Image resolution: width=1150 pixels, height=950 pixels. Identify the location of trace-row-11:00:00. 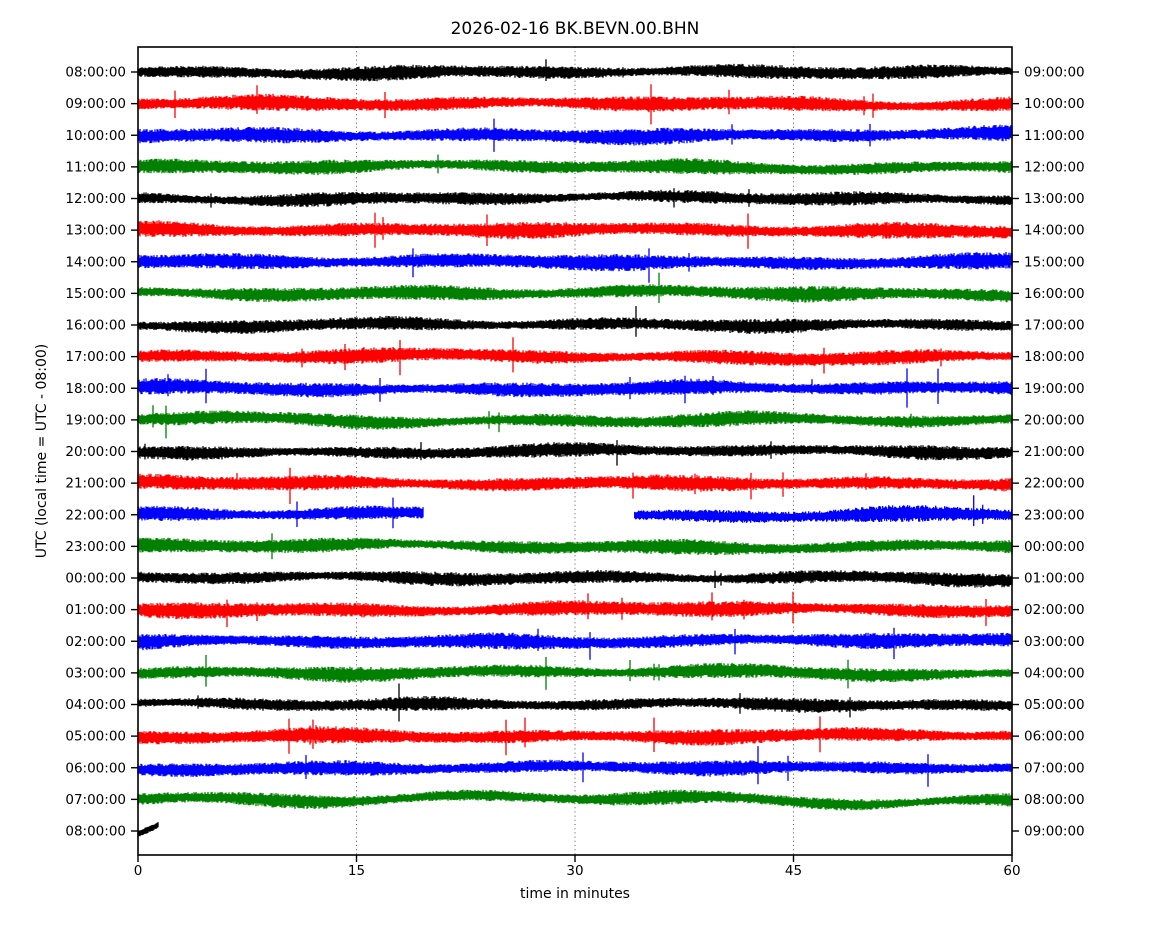
(575, 165).